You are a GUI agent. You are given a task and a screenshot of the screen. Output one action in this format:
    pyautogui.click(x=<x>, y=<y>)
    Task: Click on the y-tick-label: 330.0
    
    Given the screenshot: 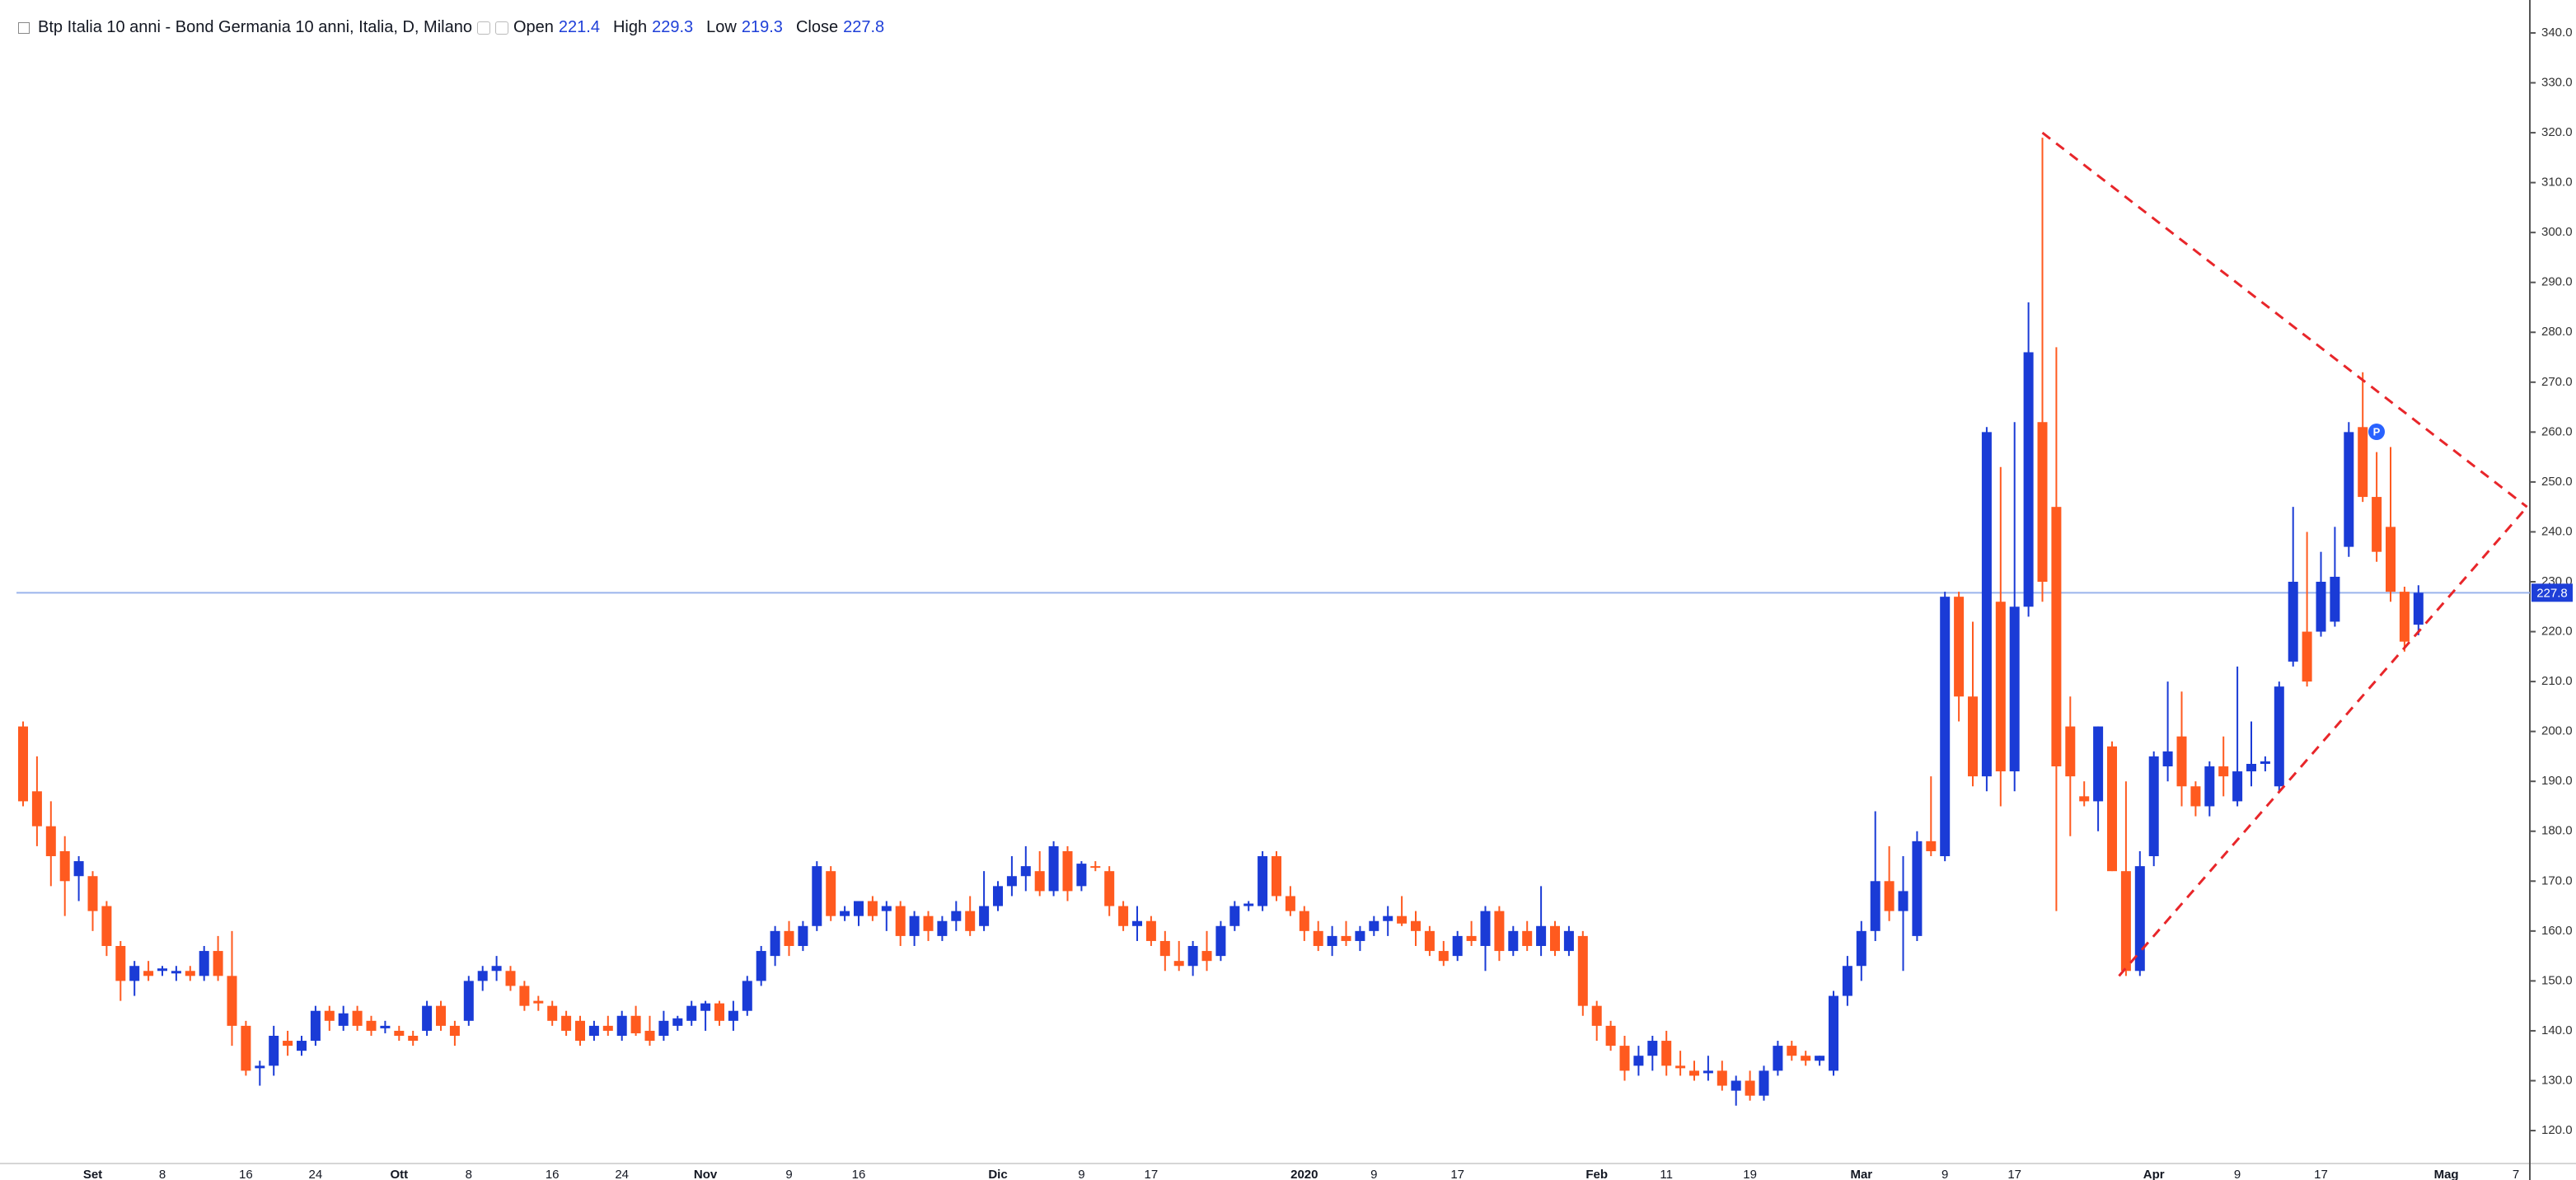 What is the action you would take?
    pyautogui.click(x=2557, y=82)
    